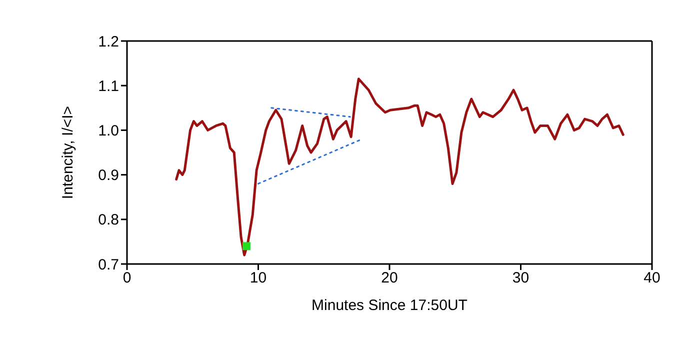  I want to click on x-axis-title: Minutes Since 17:50UT, so click(390, 305).